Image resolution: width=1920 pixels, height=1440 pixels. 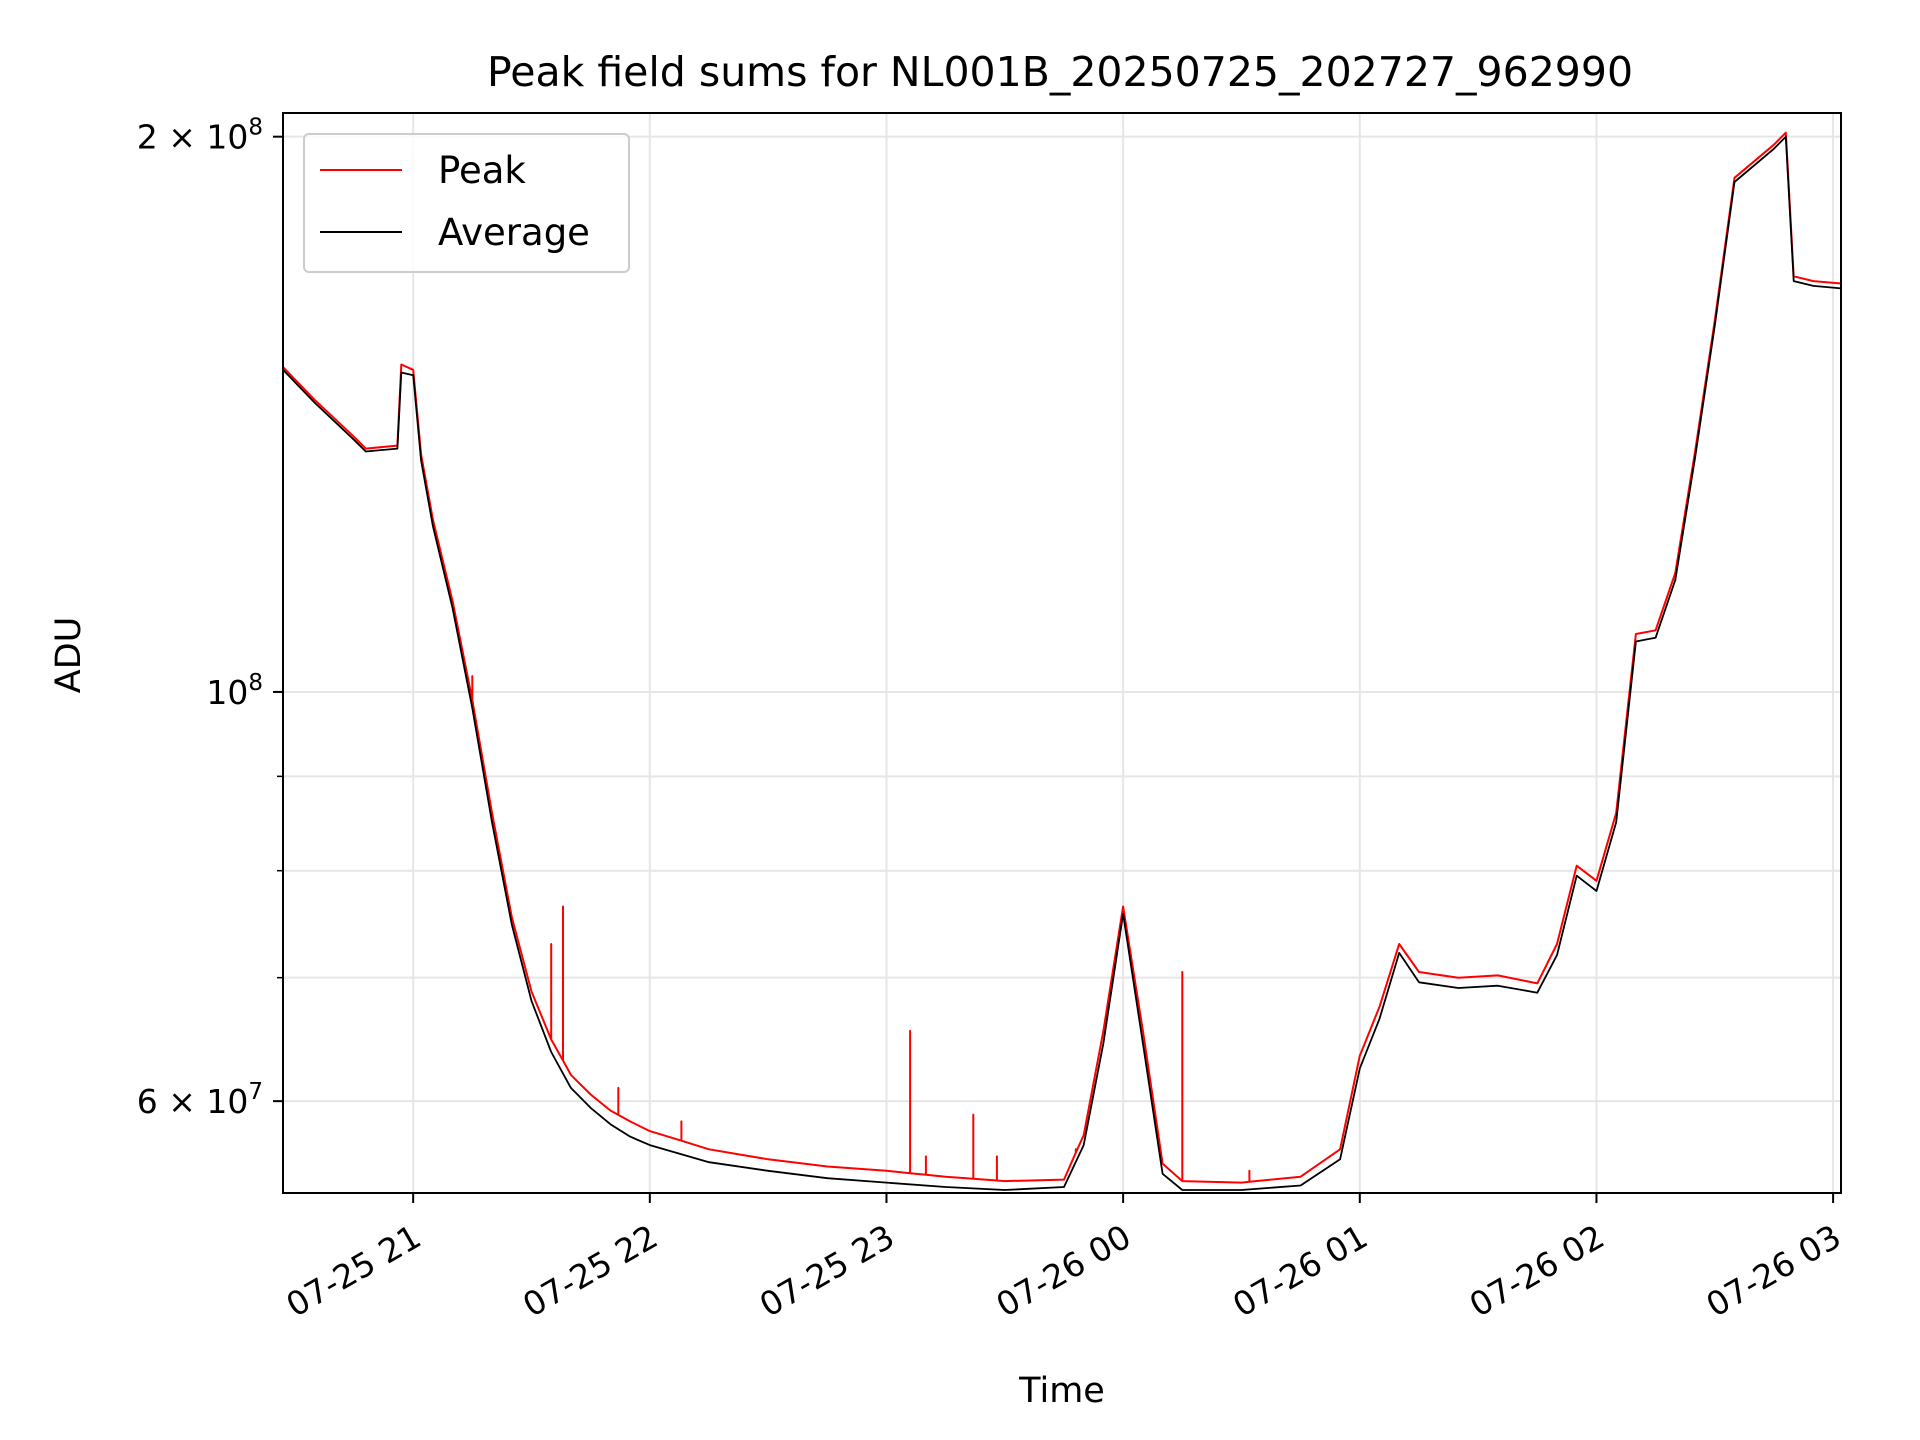 I want to click on legend-label-peak: Peak, so click(x=482, y=170).